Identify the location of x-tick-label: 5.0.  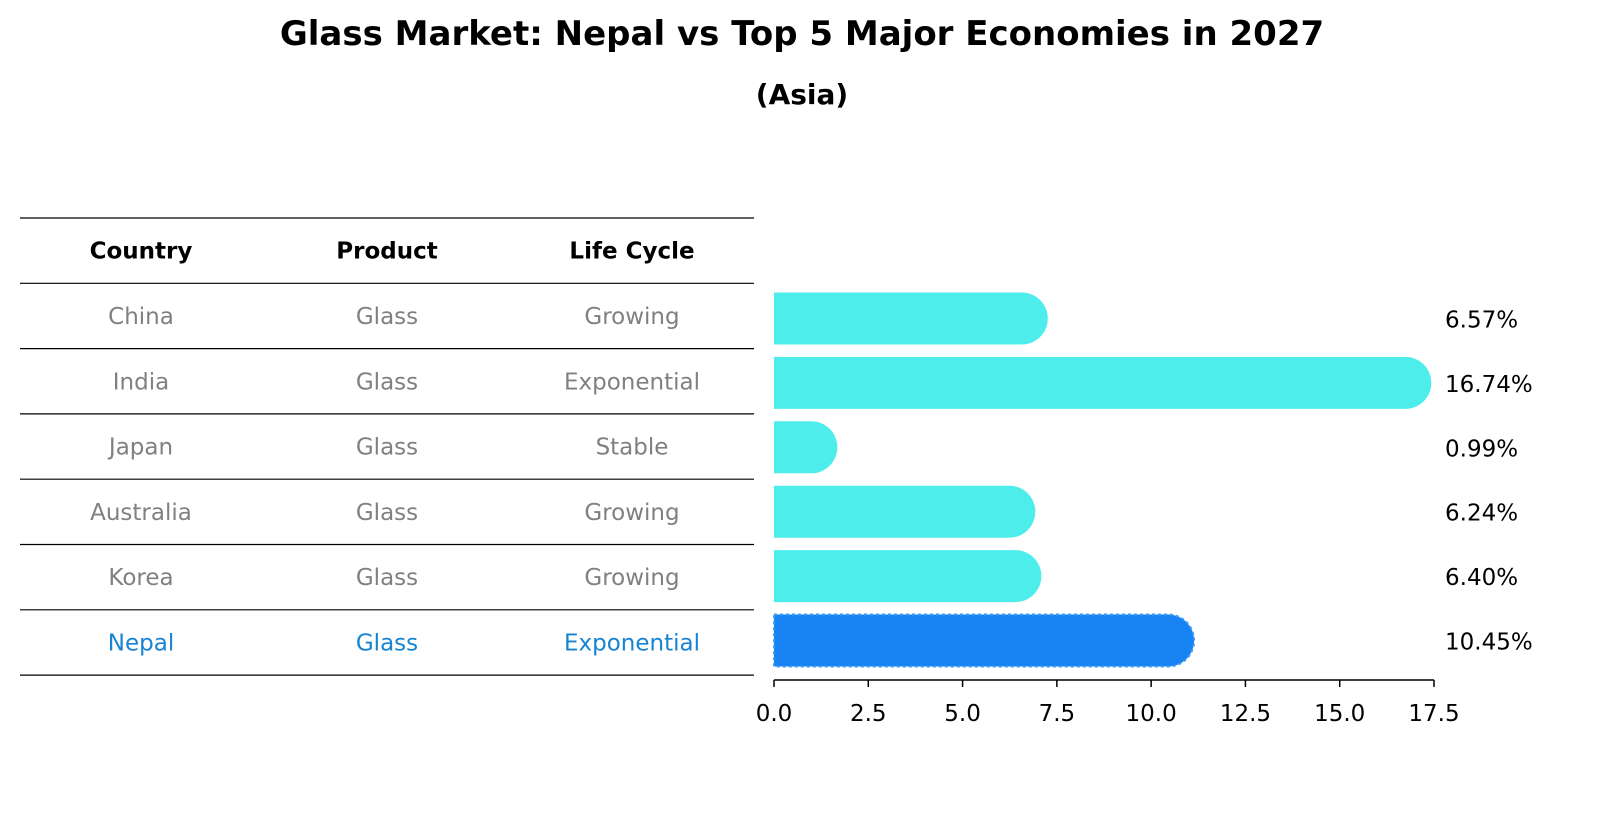
(962, 714).